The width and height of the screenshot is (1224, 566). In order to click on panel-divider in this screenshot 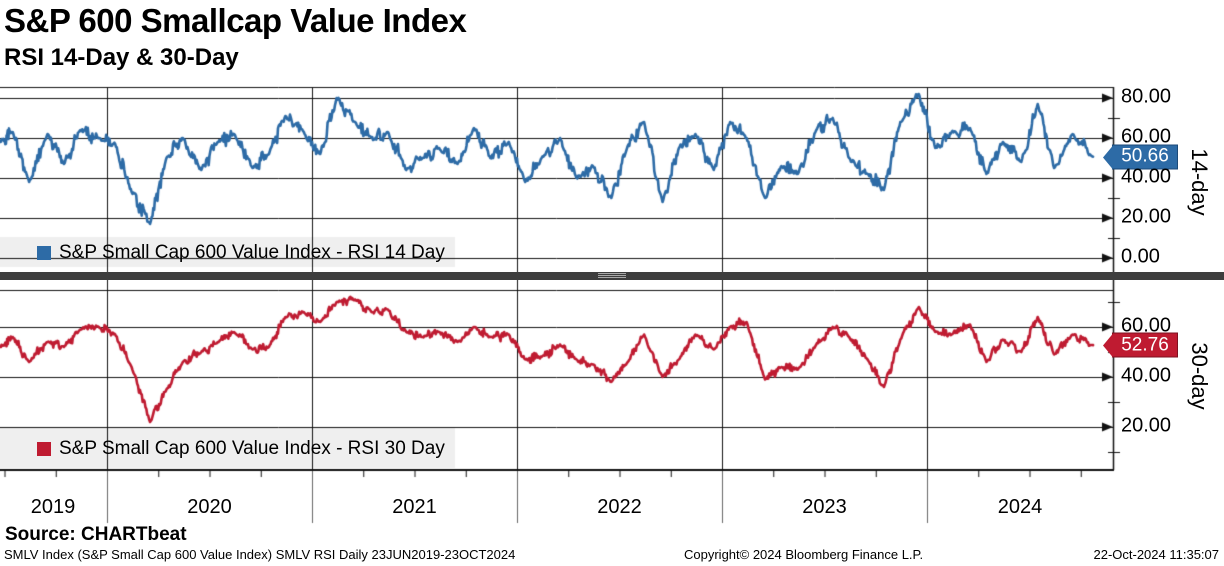, I will do `click(612, 276)`.